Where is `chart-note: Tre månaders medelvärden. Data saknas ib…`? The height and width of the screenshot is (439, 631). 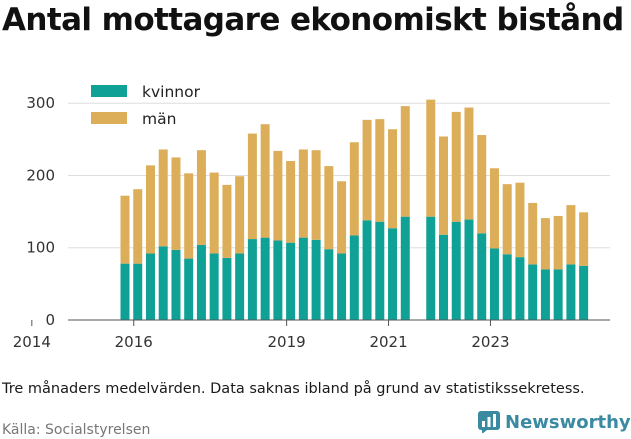 chart-note: Tre månaders medelvärden. Data saknas ib… is located at coordinates (293, 389).